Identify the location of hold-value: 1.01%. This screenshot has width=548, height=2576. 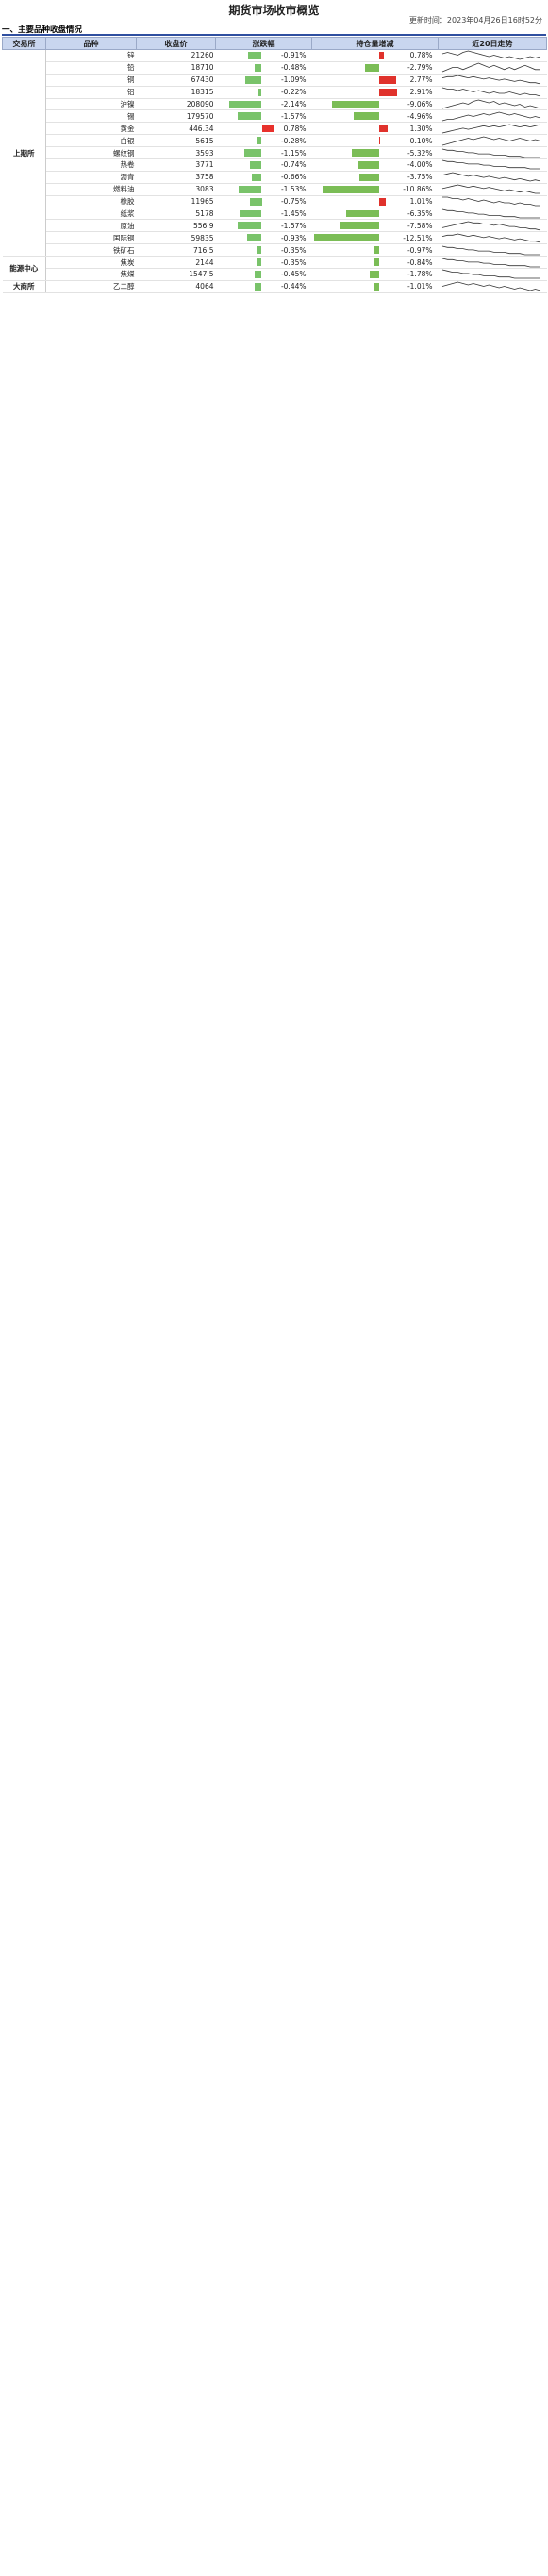
(421, 202).